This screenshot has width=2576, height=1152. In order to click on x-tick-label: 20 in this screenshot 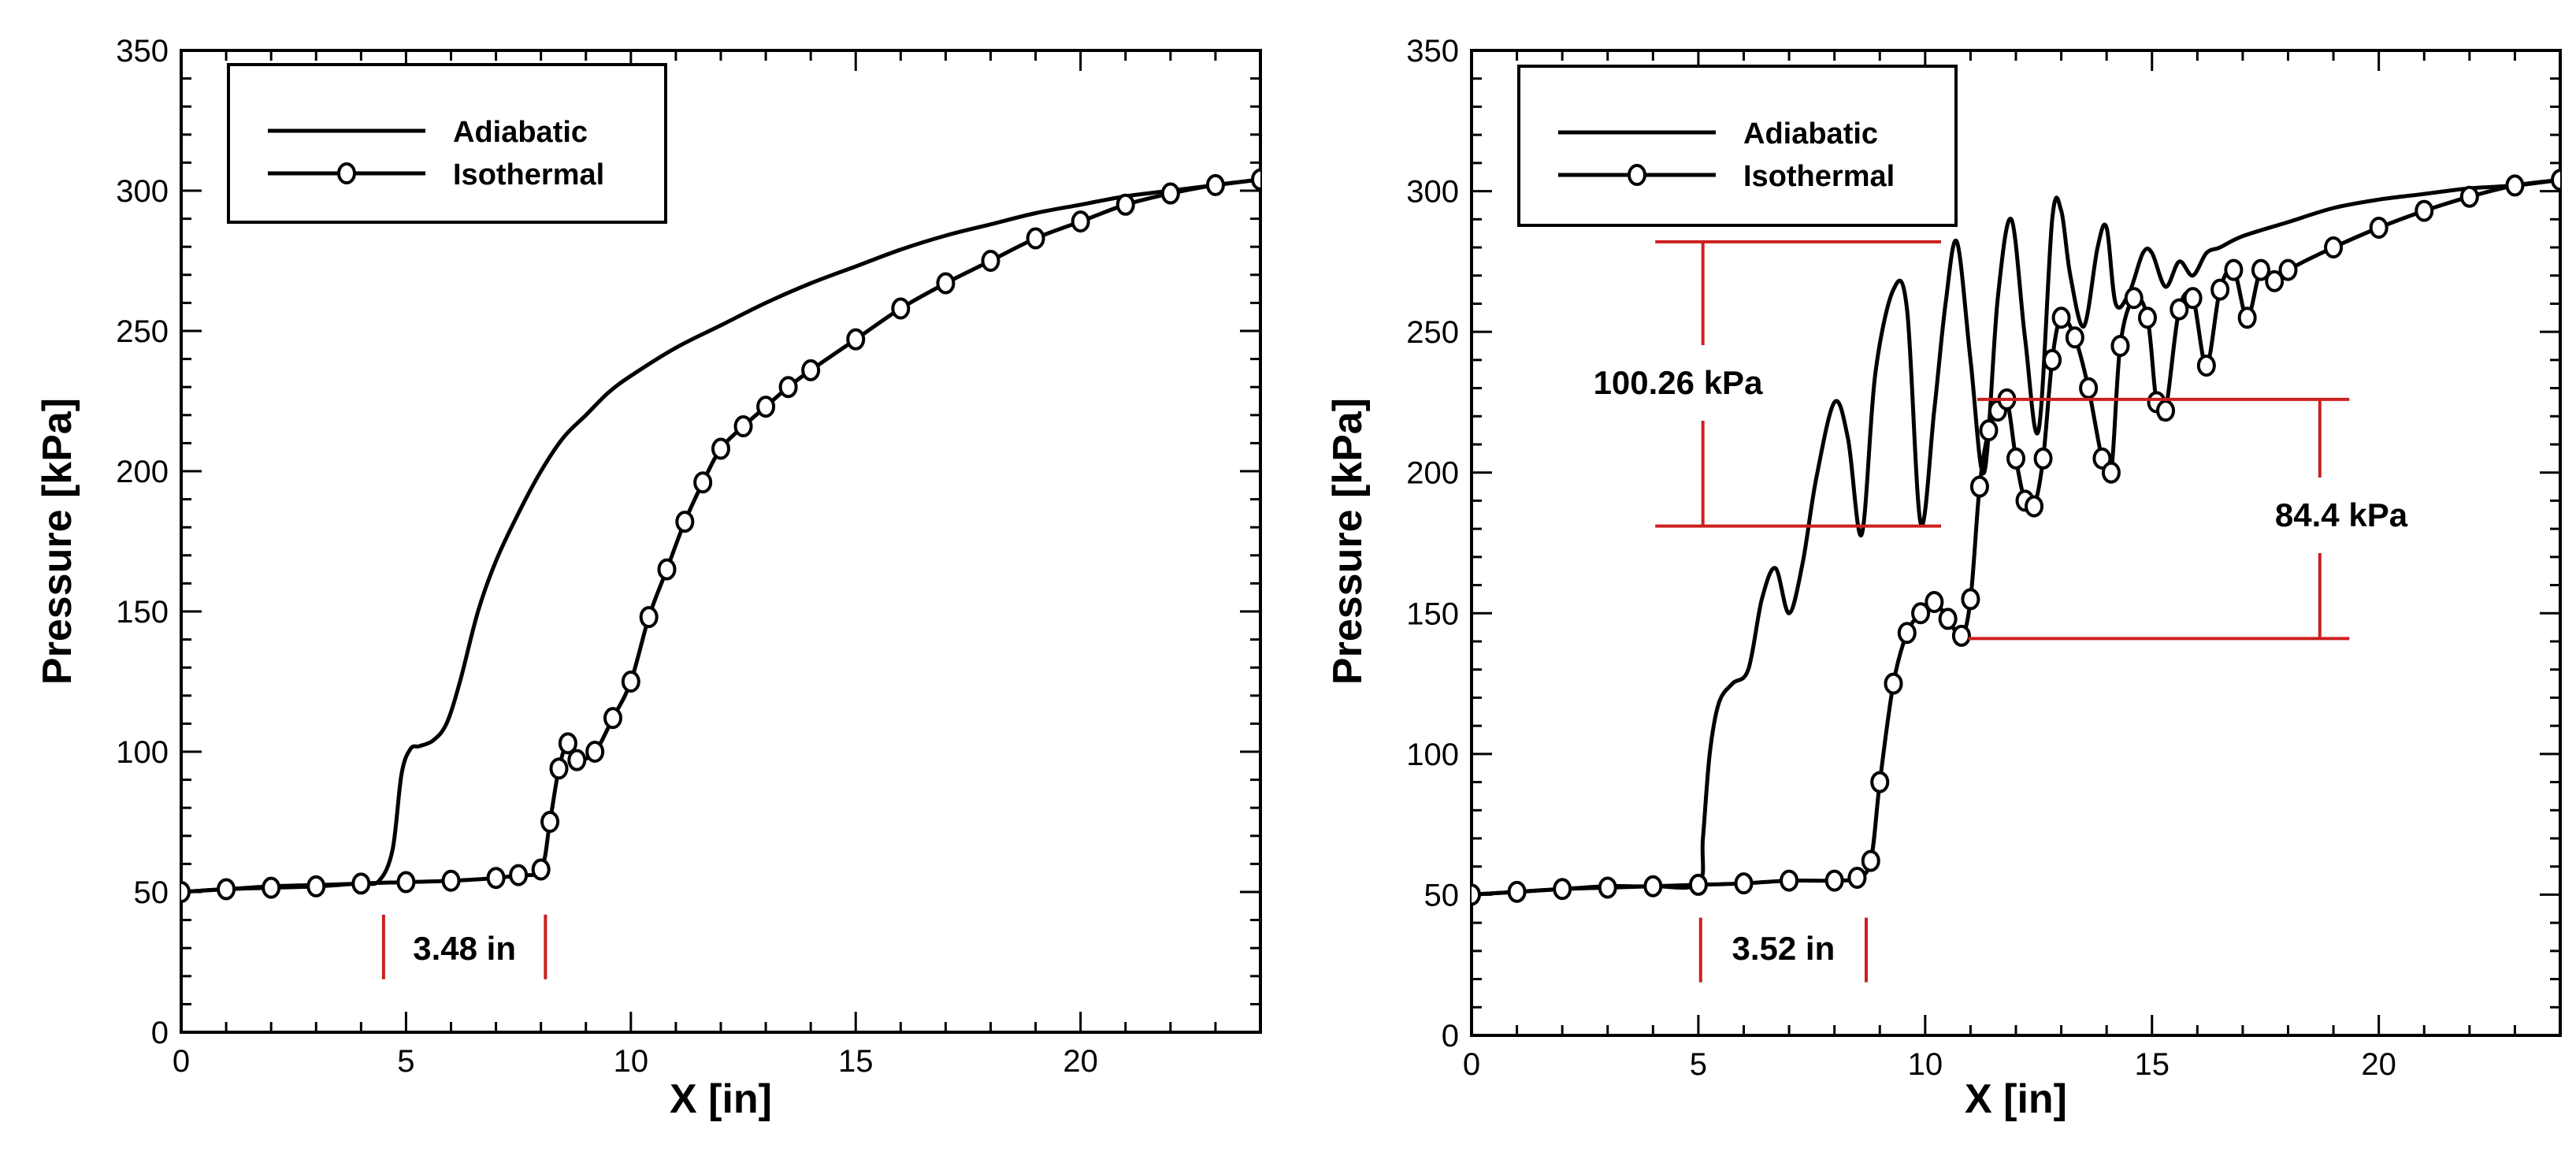, I will do `click(1080, 1061)`.